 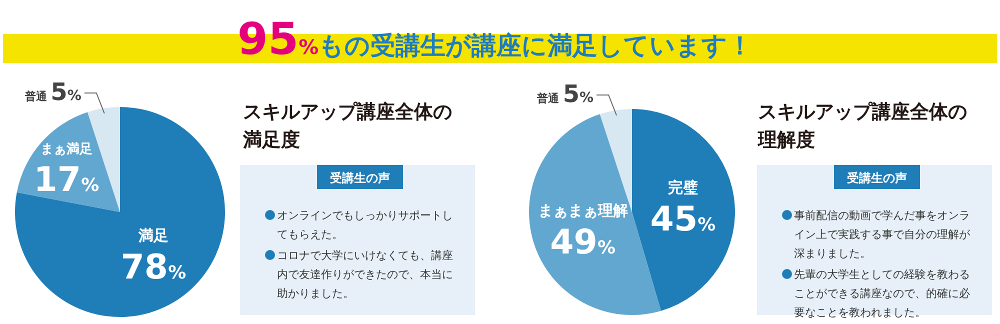 I want to click on text: 事前配信の動画で学んだ事をオンライン上で実践する事で自分の理解が深まりました。, so click(x=882, y=234).